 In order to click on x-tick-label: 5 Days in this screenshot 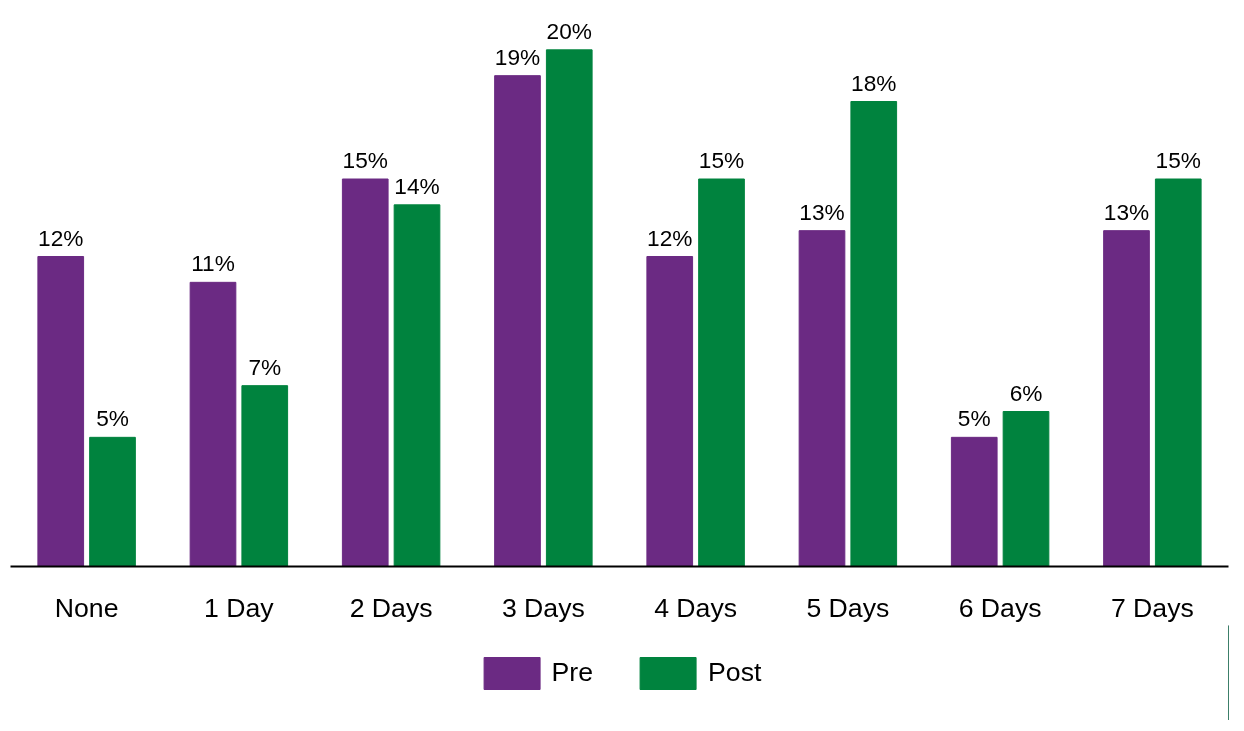, I will do `click(848, 607)`.